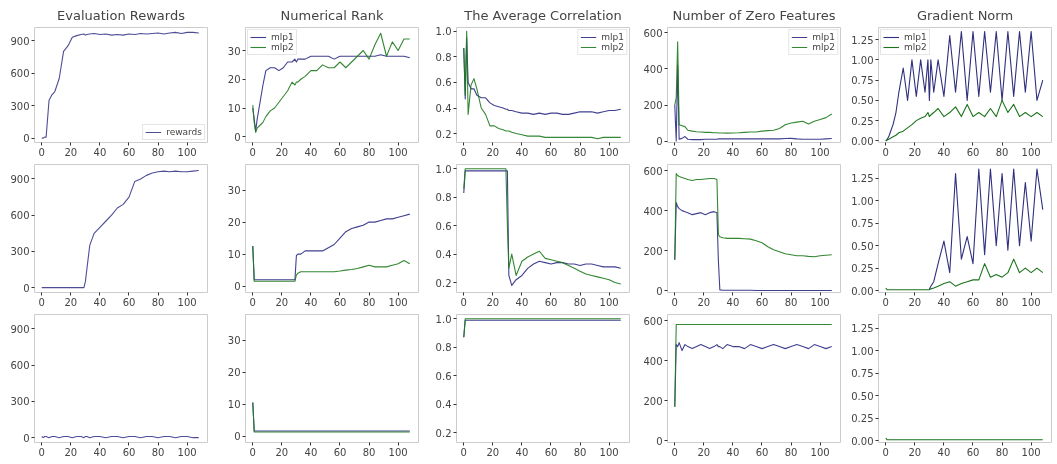 The width and height of the screenshot is (1057, 464). Describe the element at coordinates (862, 201) in the screenshot. I see `y-tick-label: 1.00` at that location.